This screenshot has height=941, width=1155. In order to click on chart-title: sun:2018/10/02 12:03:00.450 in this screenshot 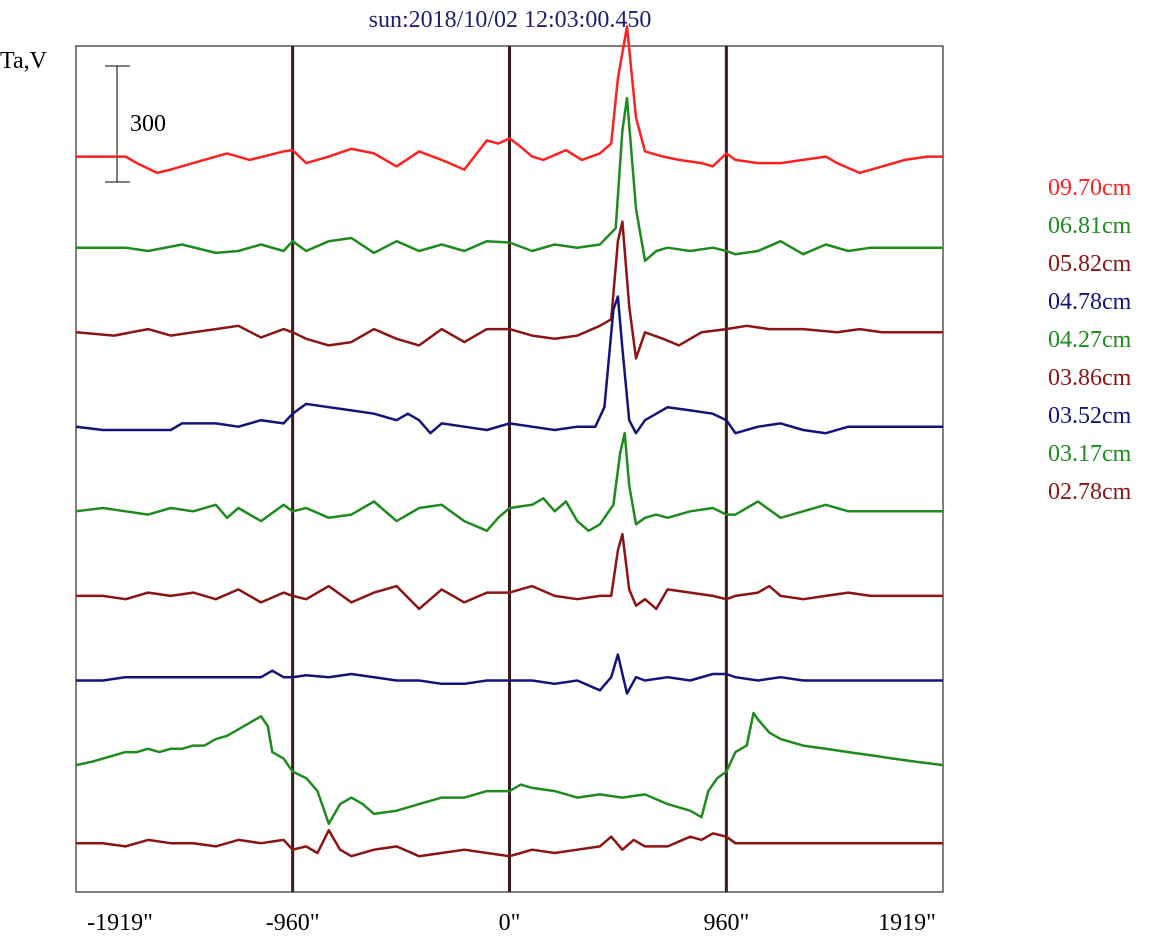, I will do `click(510, 20)`.